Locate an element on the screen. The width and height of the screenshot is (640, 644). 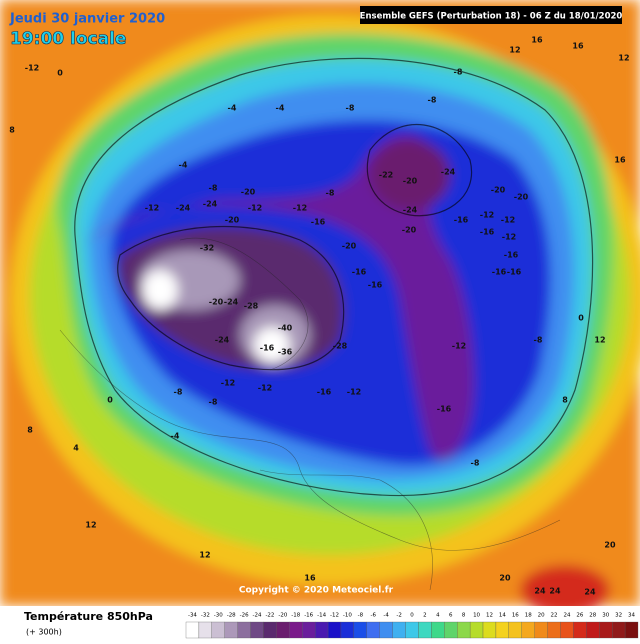
scale-label: -10 is located at coordinates (347, 616).